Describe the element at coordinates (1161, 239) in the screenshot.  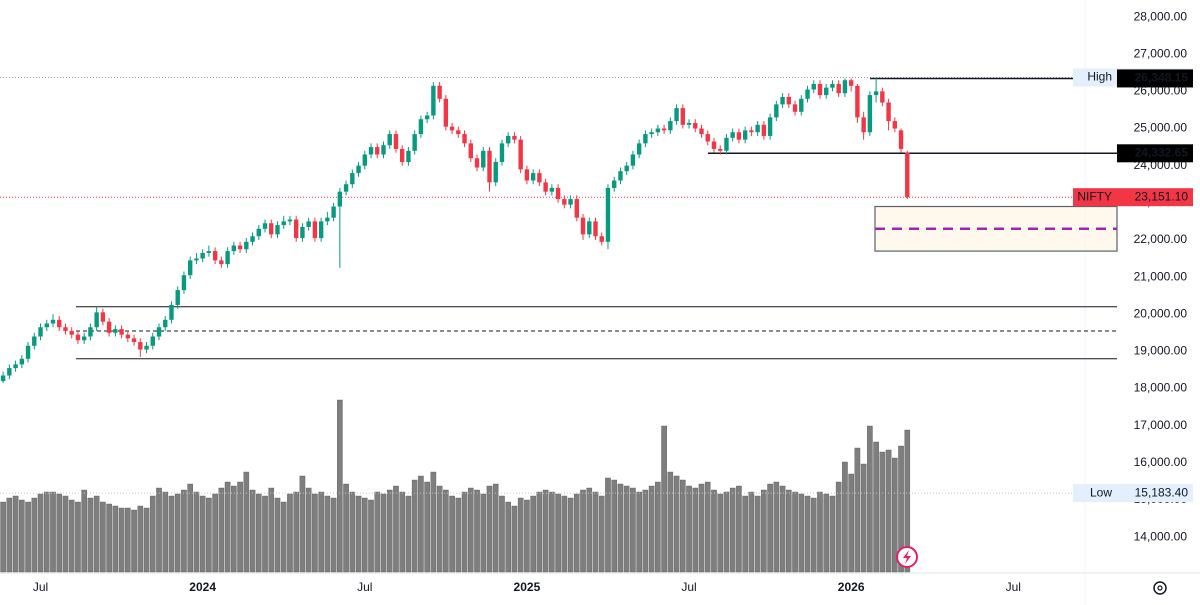
I see `y-tick-label: 22,000.00` at that location.